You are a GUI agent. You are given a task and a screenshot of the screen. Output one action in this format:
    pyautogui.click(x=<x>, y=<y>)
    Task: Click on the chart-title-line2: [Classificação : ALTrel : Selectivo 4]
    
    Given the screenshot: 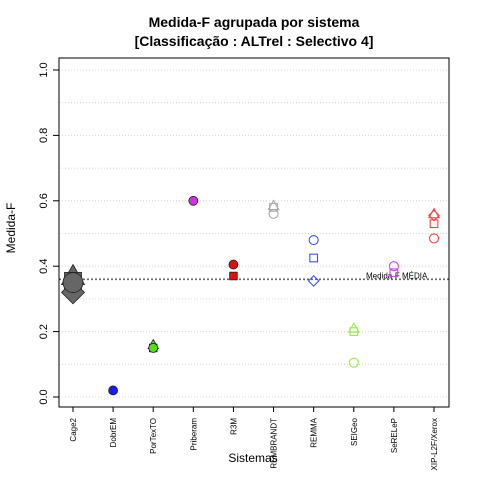 What is the action you would take?
    pyautogui.click(x=254, y=41)
    